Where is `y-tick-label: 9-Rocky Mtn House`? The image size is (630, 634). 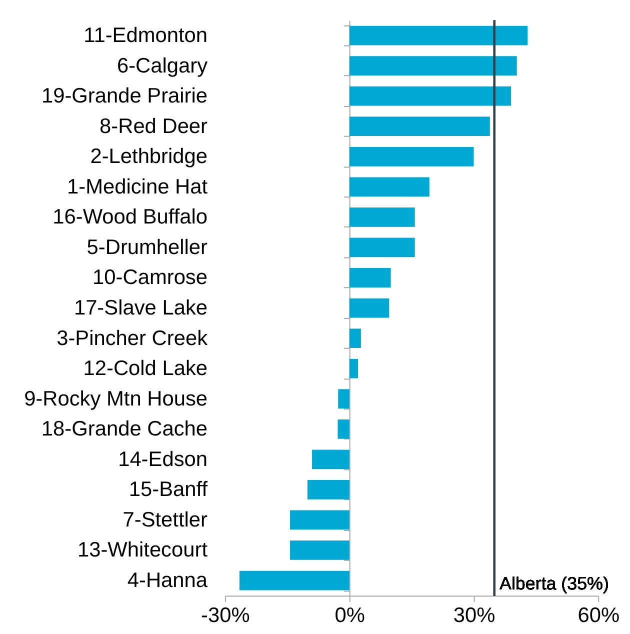 y-tick-label: 9-Rocky Mtn House is located at coordinates (116, 398).